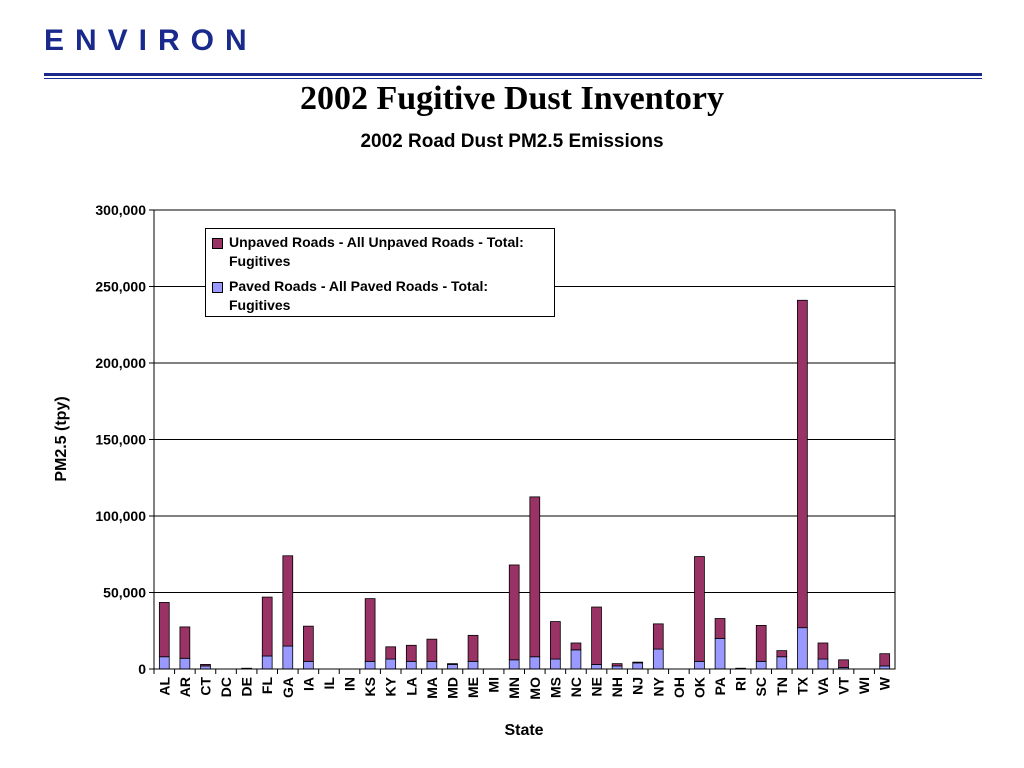 The height and width of the screenshot is (768, 1024). What do you see at coordinates (120, 210) in the screenshot?
I see `y-tick-label: 300,000` at bounding box center [120, 210].